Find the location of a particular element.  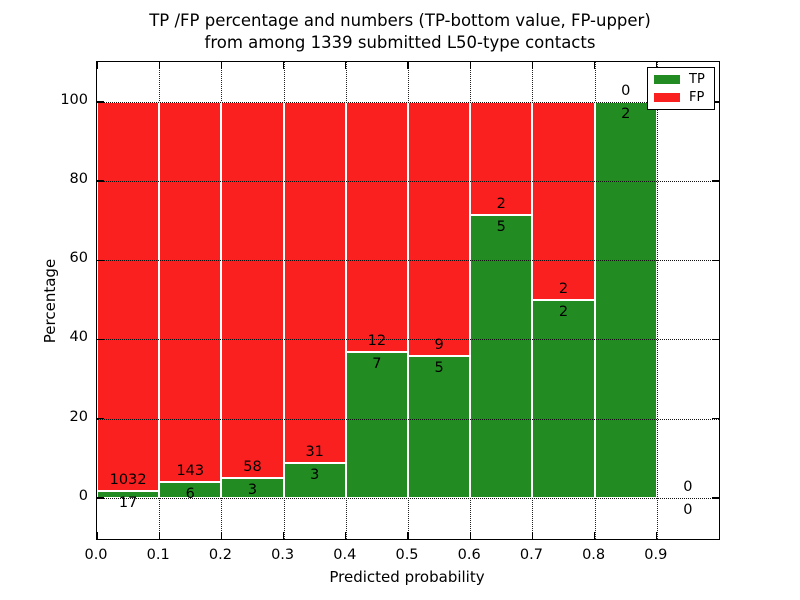

y-tick-label: 40 is located at coordinates (78, 337).